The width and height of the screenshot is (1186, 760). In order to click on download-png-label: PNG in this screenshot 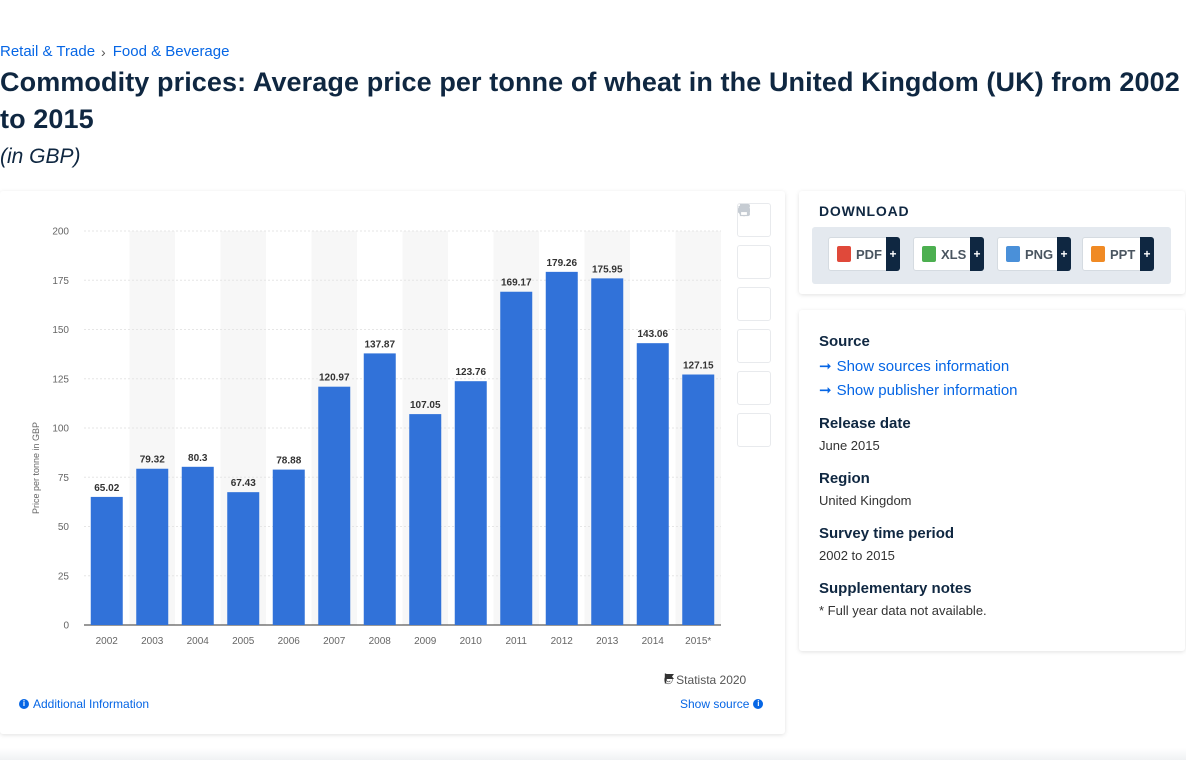, I will do `click(1039, 254)`.